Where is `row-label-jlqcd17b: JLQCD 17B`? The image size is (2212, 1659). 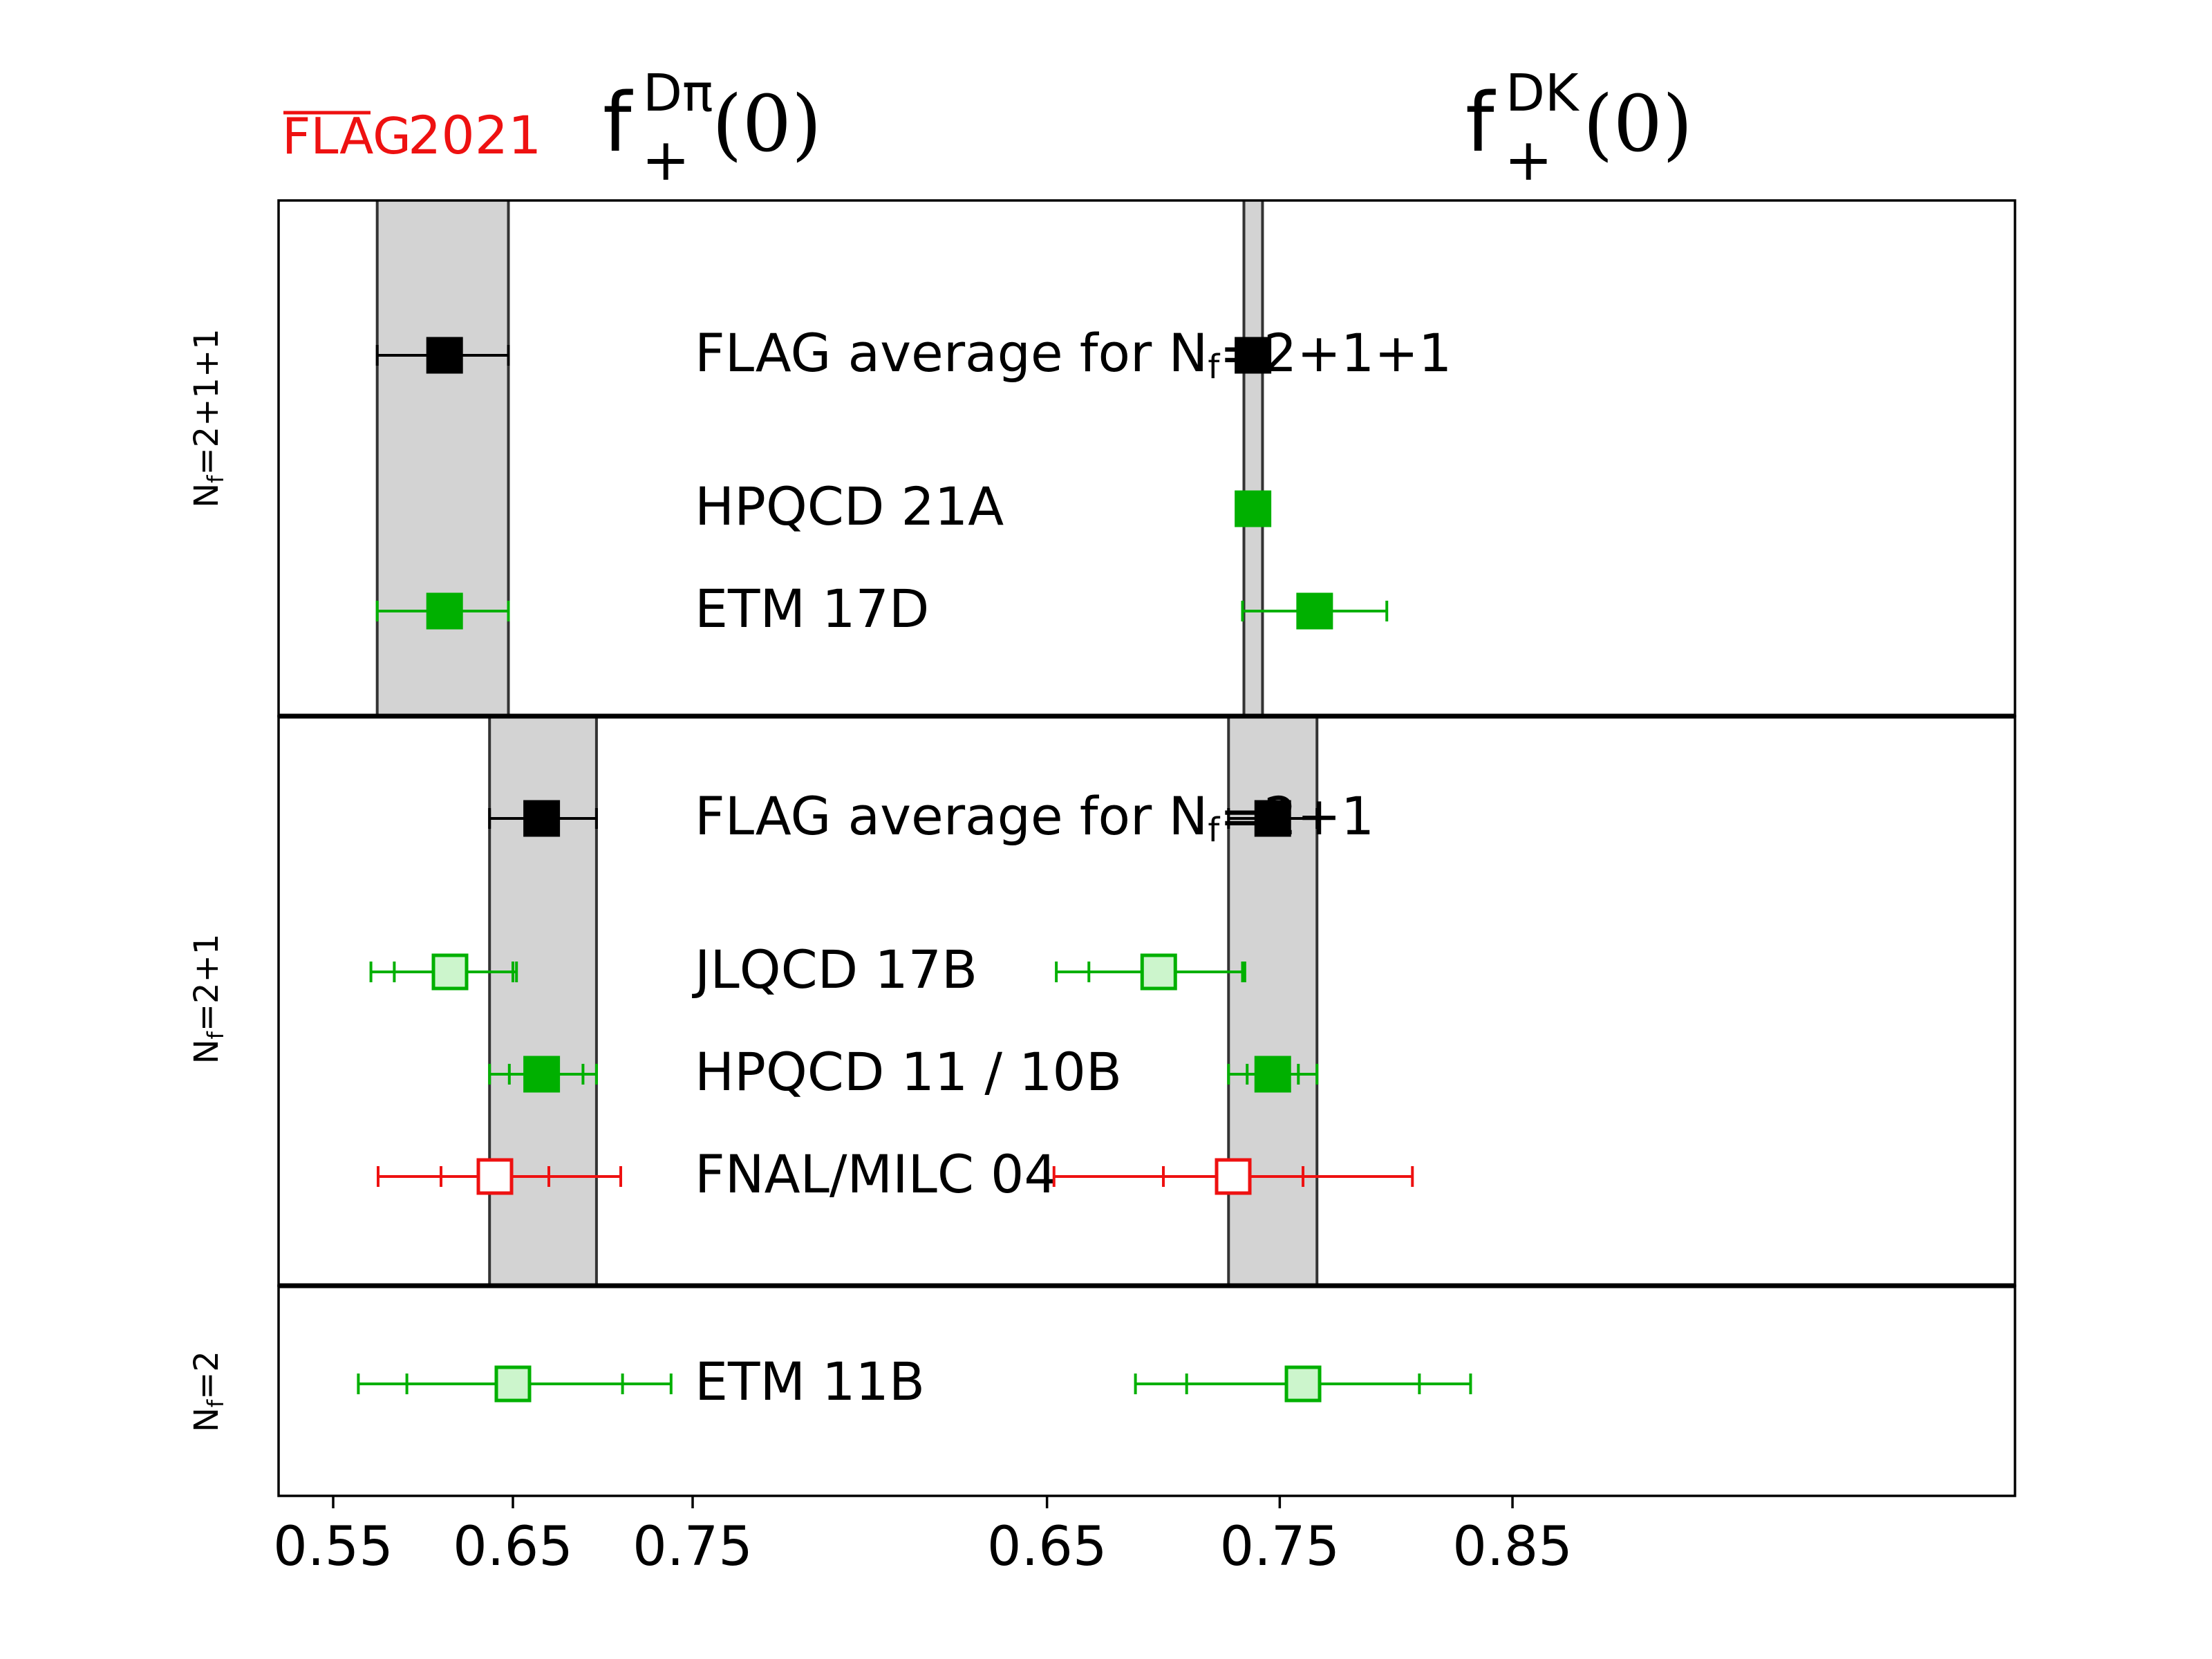 row-label-jlqcd17b: JLQCD 17B is located at coordinates (835, 969).